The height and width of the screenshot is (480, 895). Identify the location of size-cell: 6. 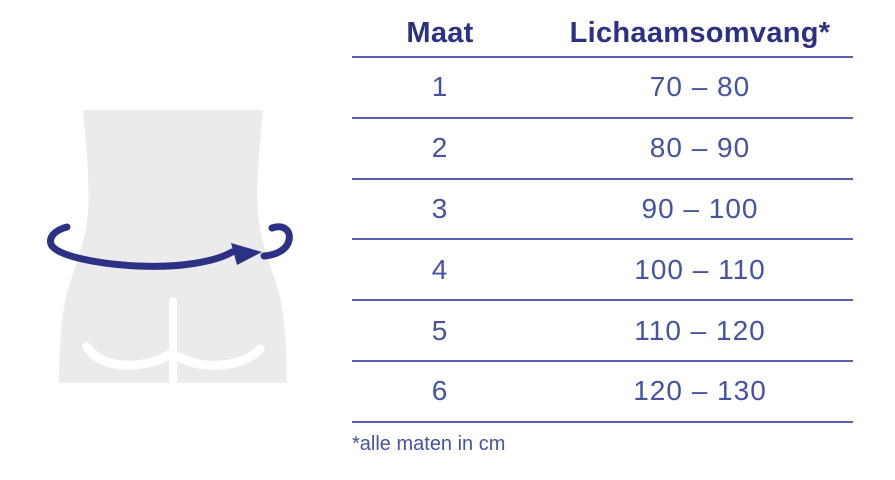
(440, 391).